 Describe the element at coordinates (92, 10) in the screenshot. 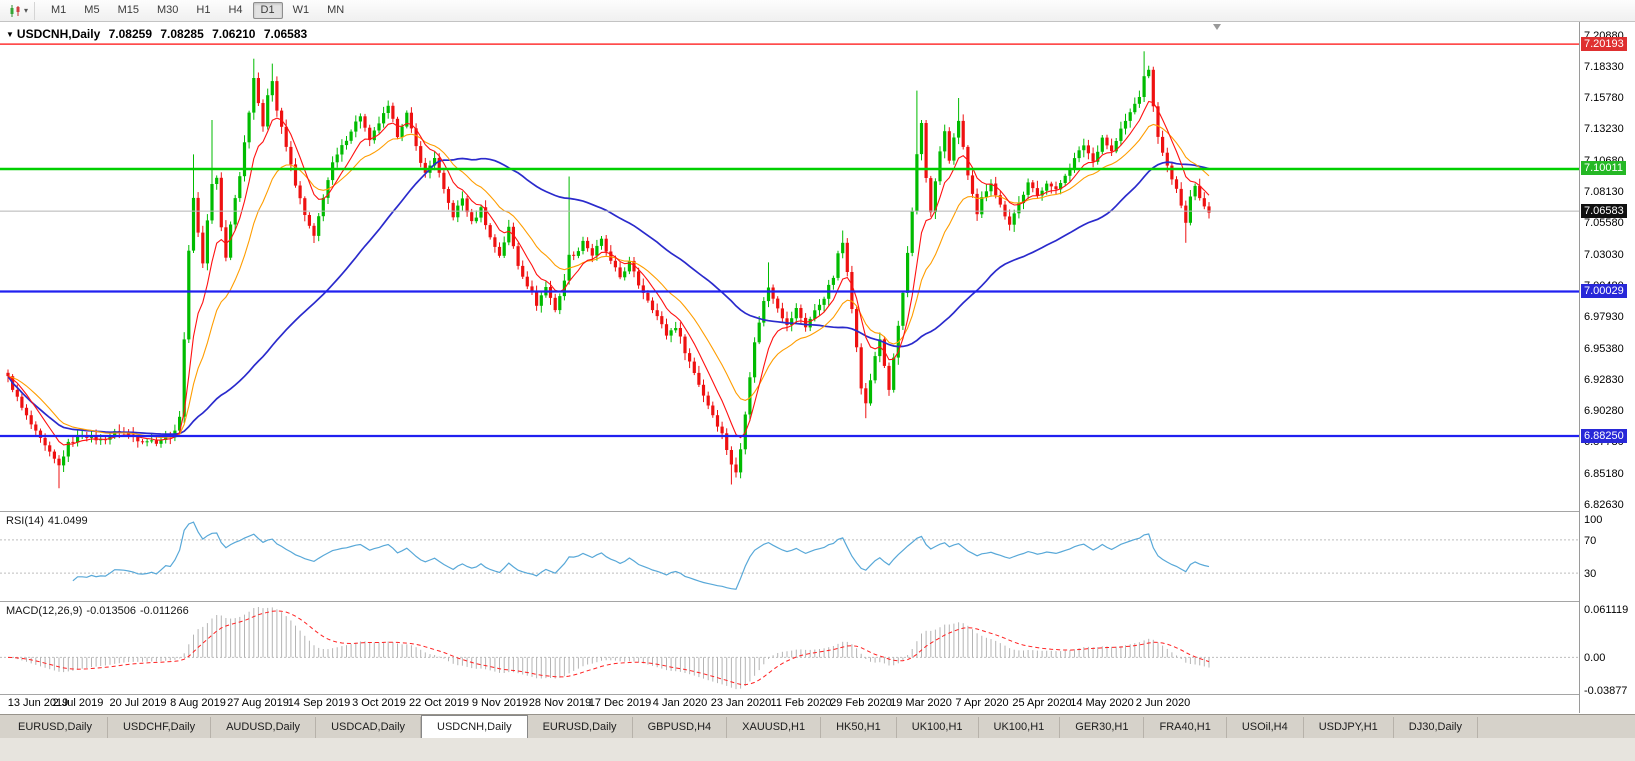

I see `timeframe-button-m5: M5` at that location.